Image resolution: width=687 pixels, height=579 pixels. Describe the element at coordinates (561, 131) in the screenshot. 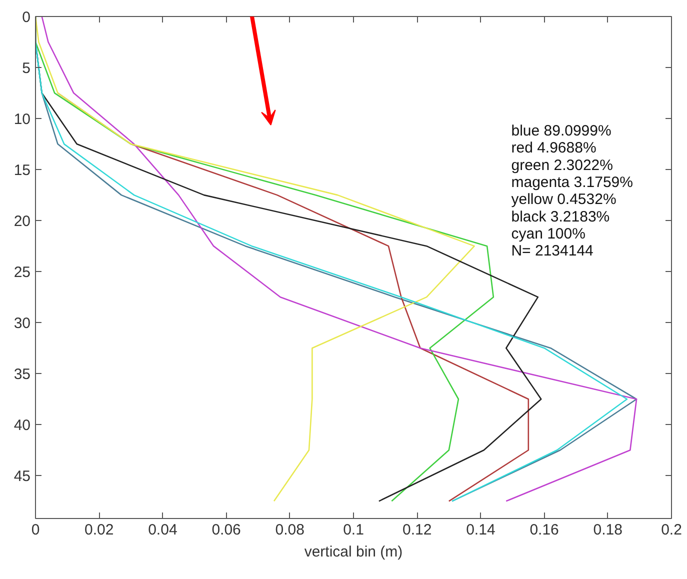

I see `annotation: blue 89.0999%` at that location.